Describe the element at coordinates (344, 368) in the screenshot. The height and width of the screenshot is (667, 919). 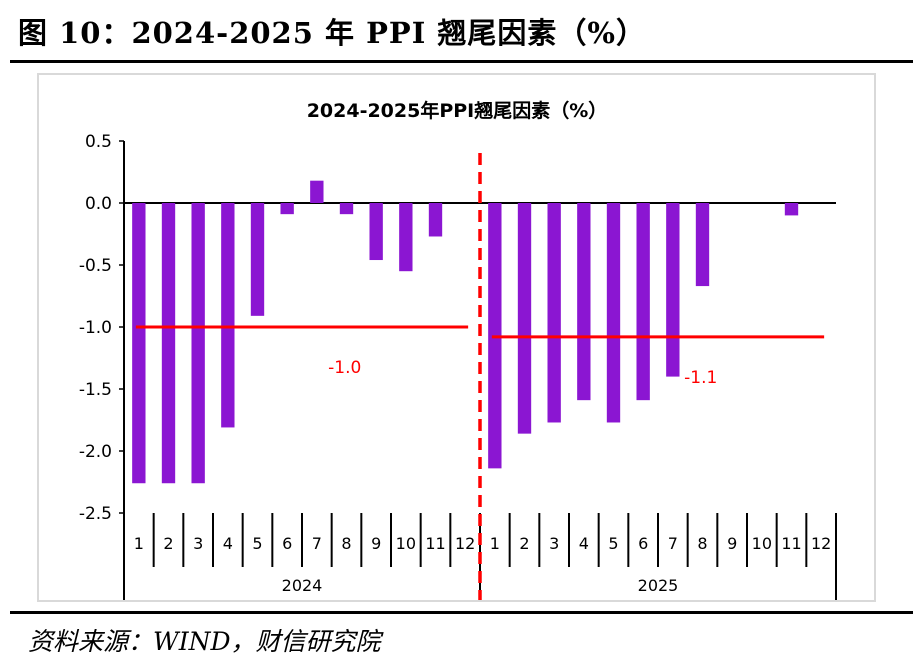
I see `average-label-2024: -1.0` at that location.